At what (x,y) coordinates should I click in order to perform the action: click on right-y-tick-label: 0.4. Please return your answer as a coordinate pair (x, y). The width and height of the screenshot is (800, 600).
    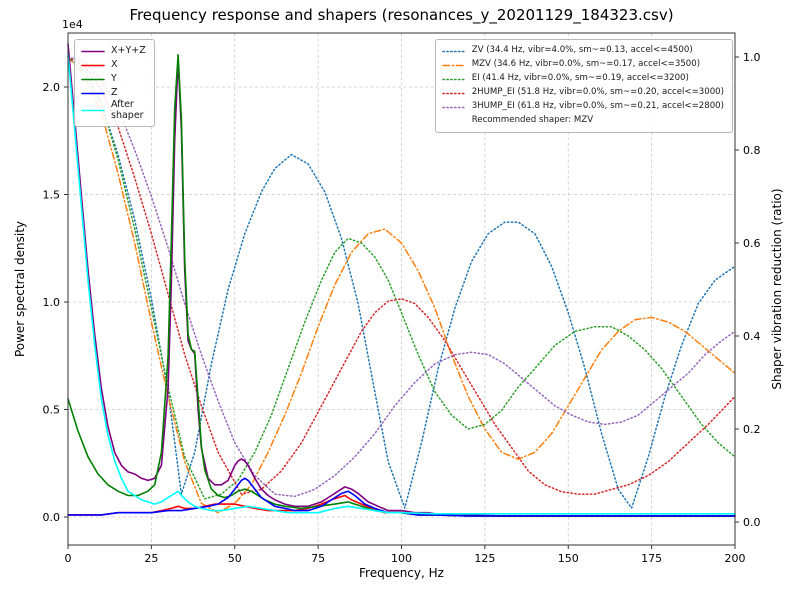
    Looking at the image, I should click on (752, 336).